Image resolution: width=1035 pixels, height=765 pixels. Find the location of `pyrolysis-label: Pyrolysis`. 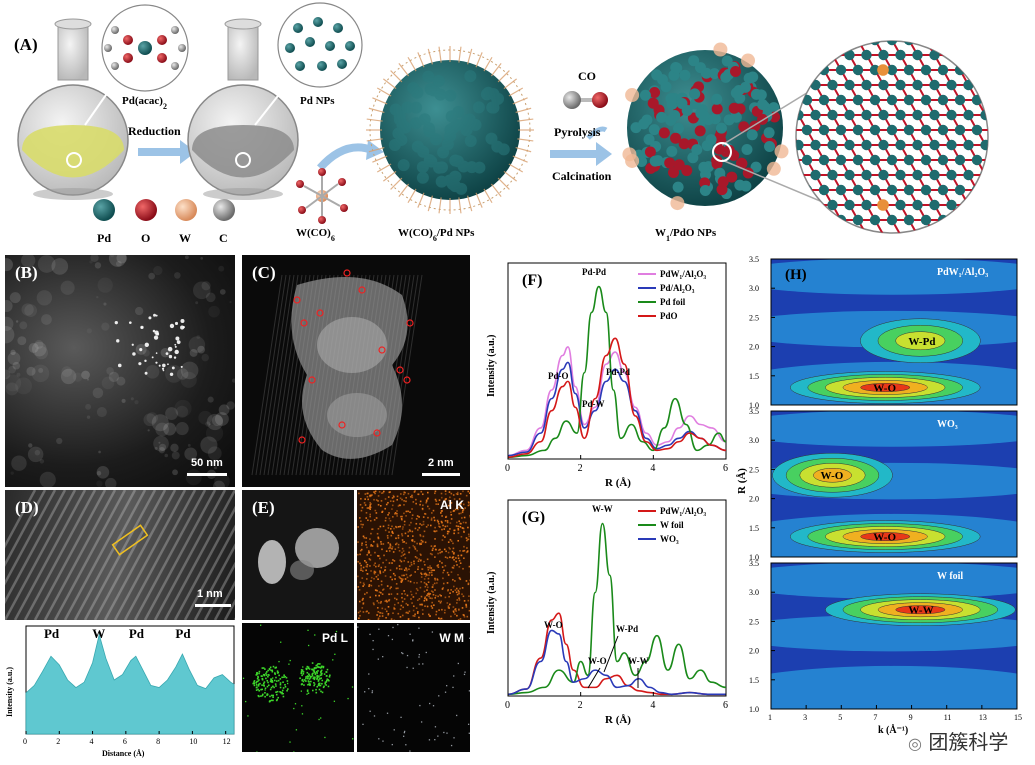

pyrolysis-label: Pyrolysis is located at coordinates (577, 132).